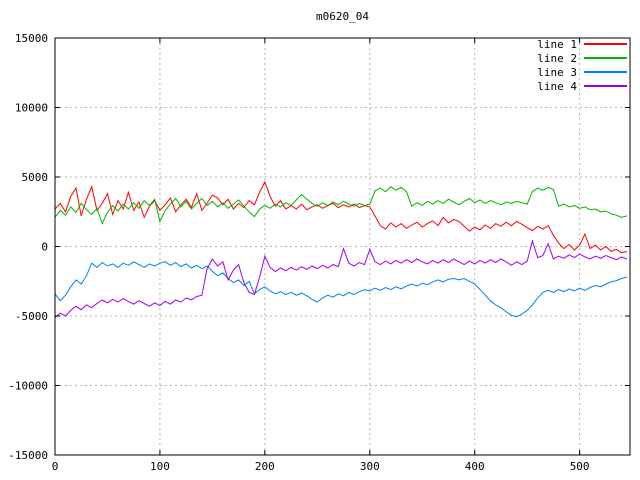 The height and width of the screenshot is (480, 640). Describe the element at coordinates (582, 44) in the screenshot. I see `legend-item-line-1: line 1` at that location.